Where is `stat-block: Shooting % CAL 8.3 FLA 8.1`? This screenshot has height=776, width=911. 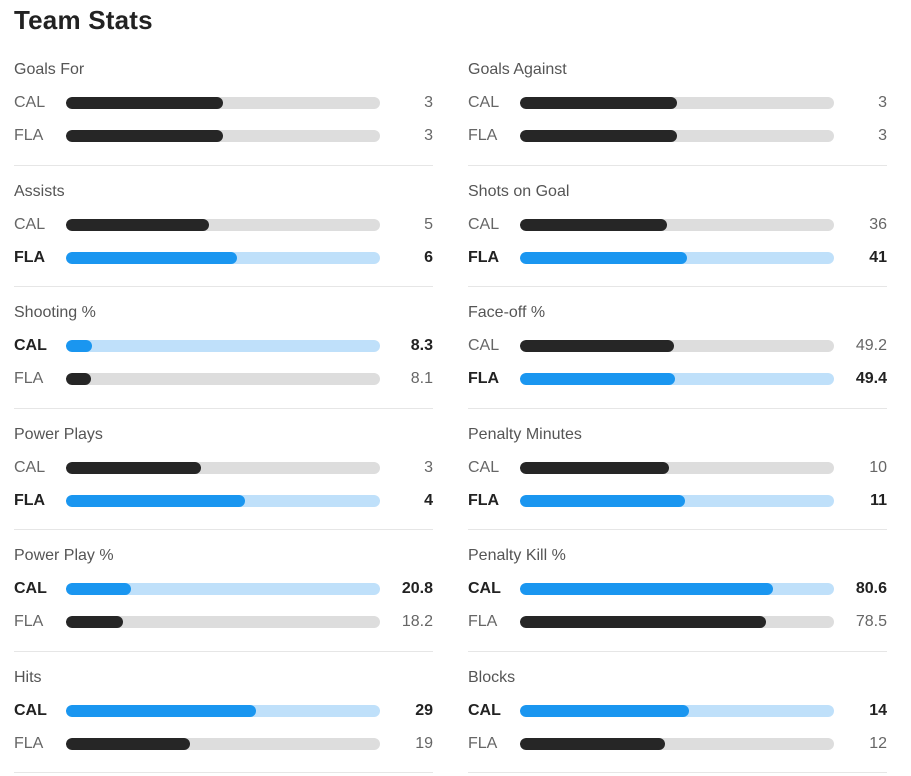
stat-block: Shooting % CAL 8.3 FLA 8.1 is located at coordinates (223, 348).